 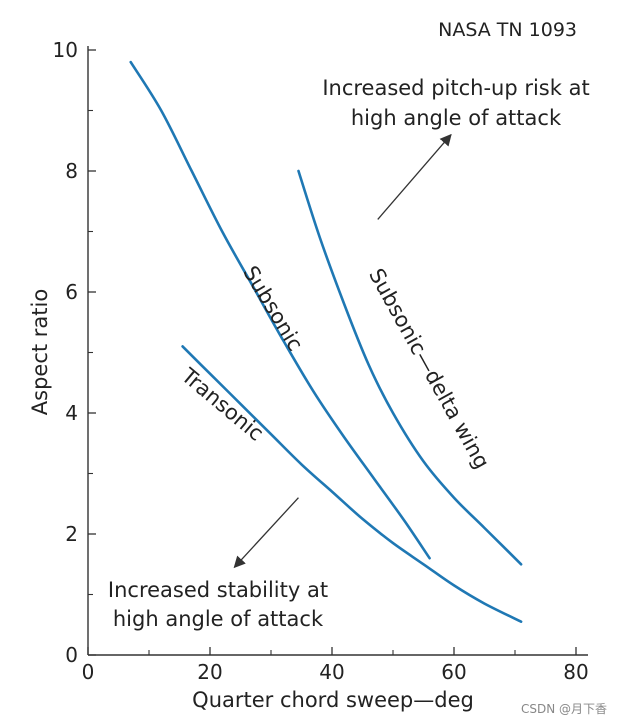 What do you see at coordinates (564, 709) in the screenshot?
I see `watermark: CSDN @月下香` at bounding box center [564, 709].